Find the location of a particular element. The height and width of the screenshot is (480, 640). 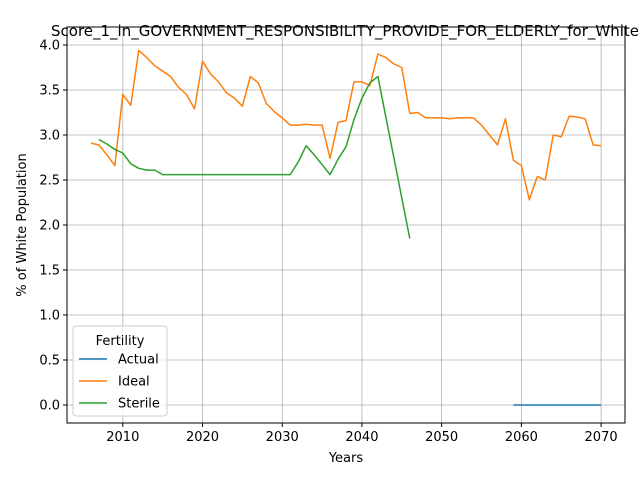

y-tick-label: 1.5 is located at coordinates (49, 271).